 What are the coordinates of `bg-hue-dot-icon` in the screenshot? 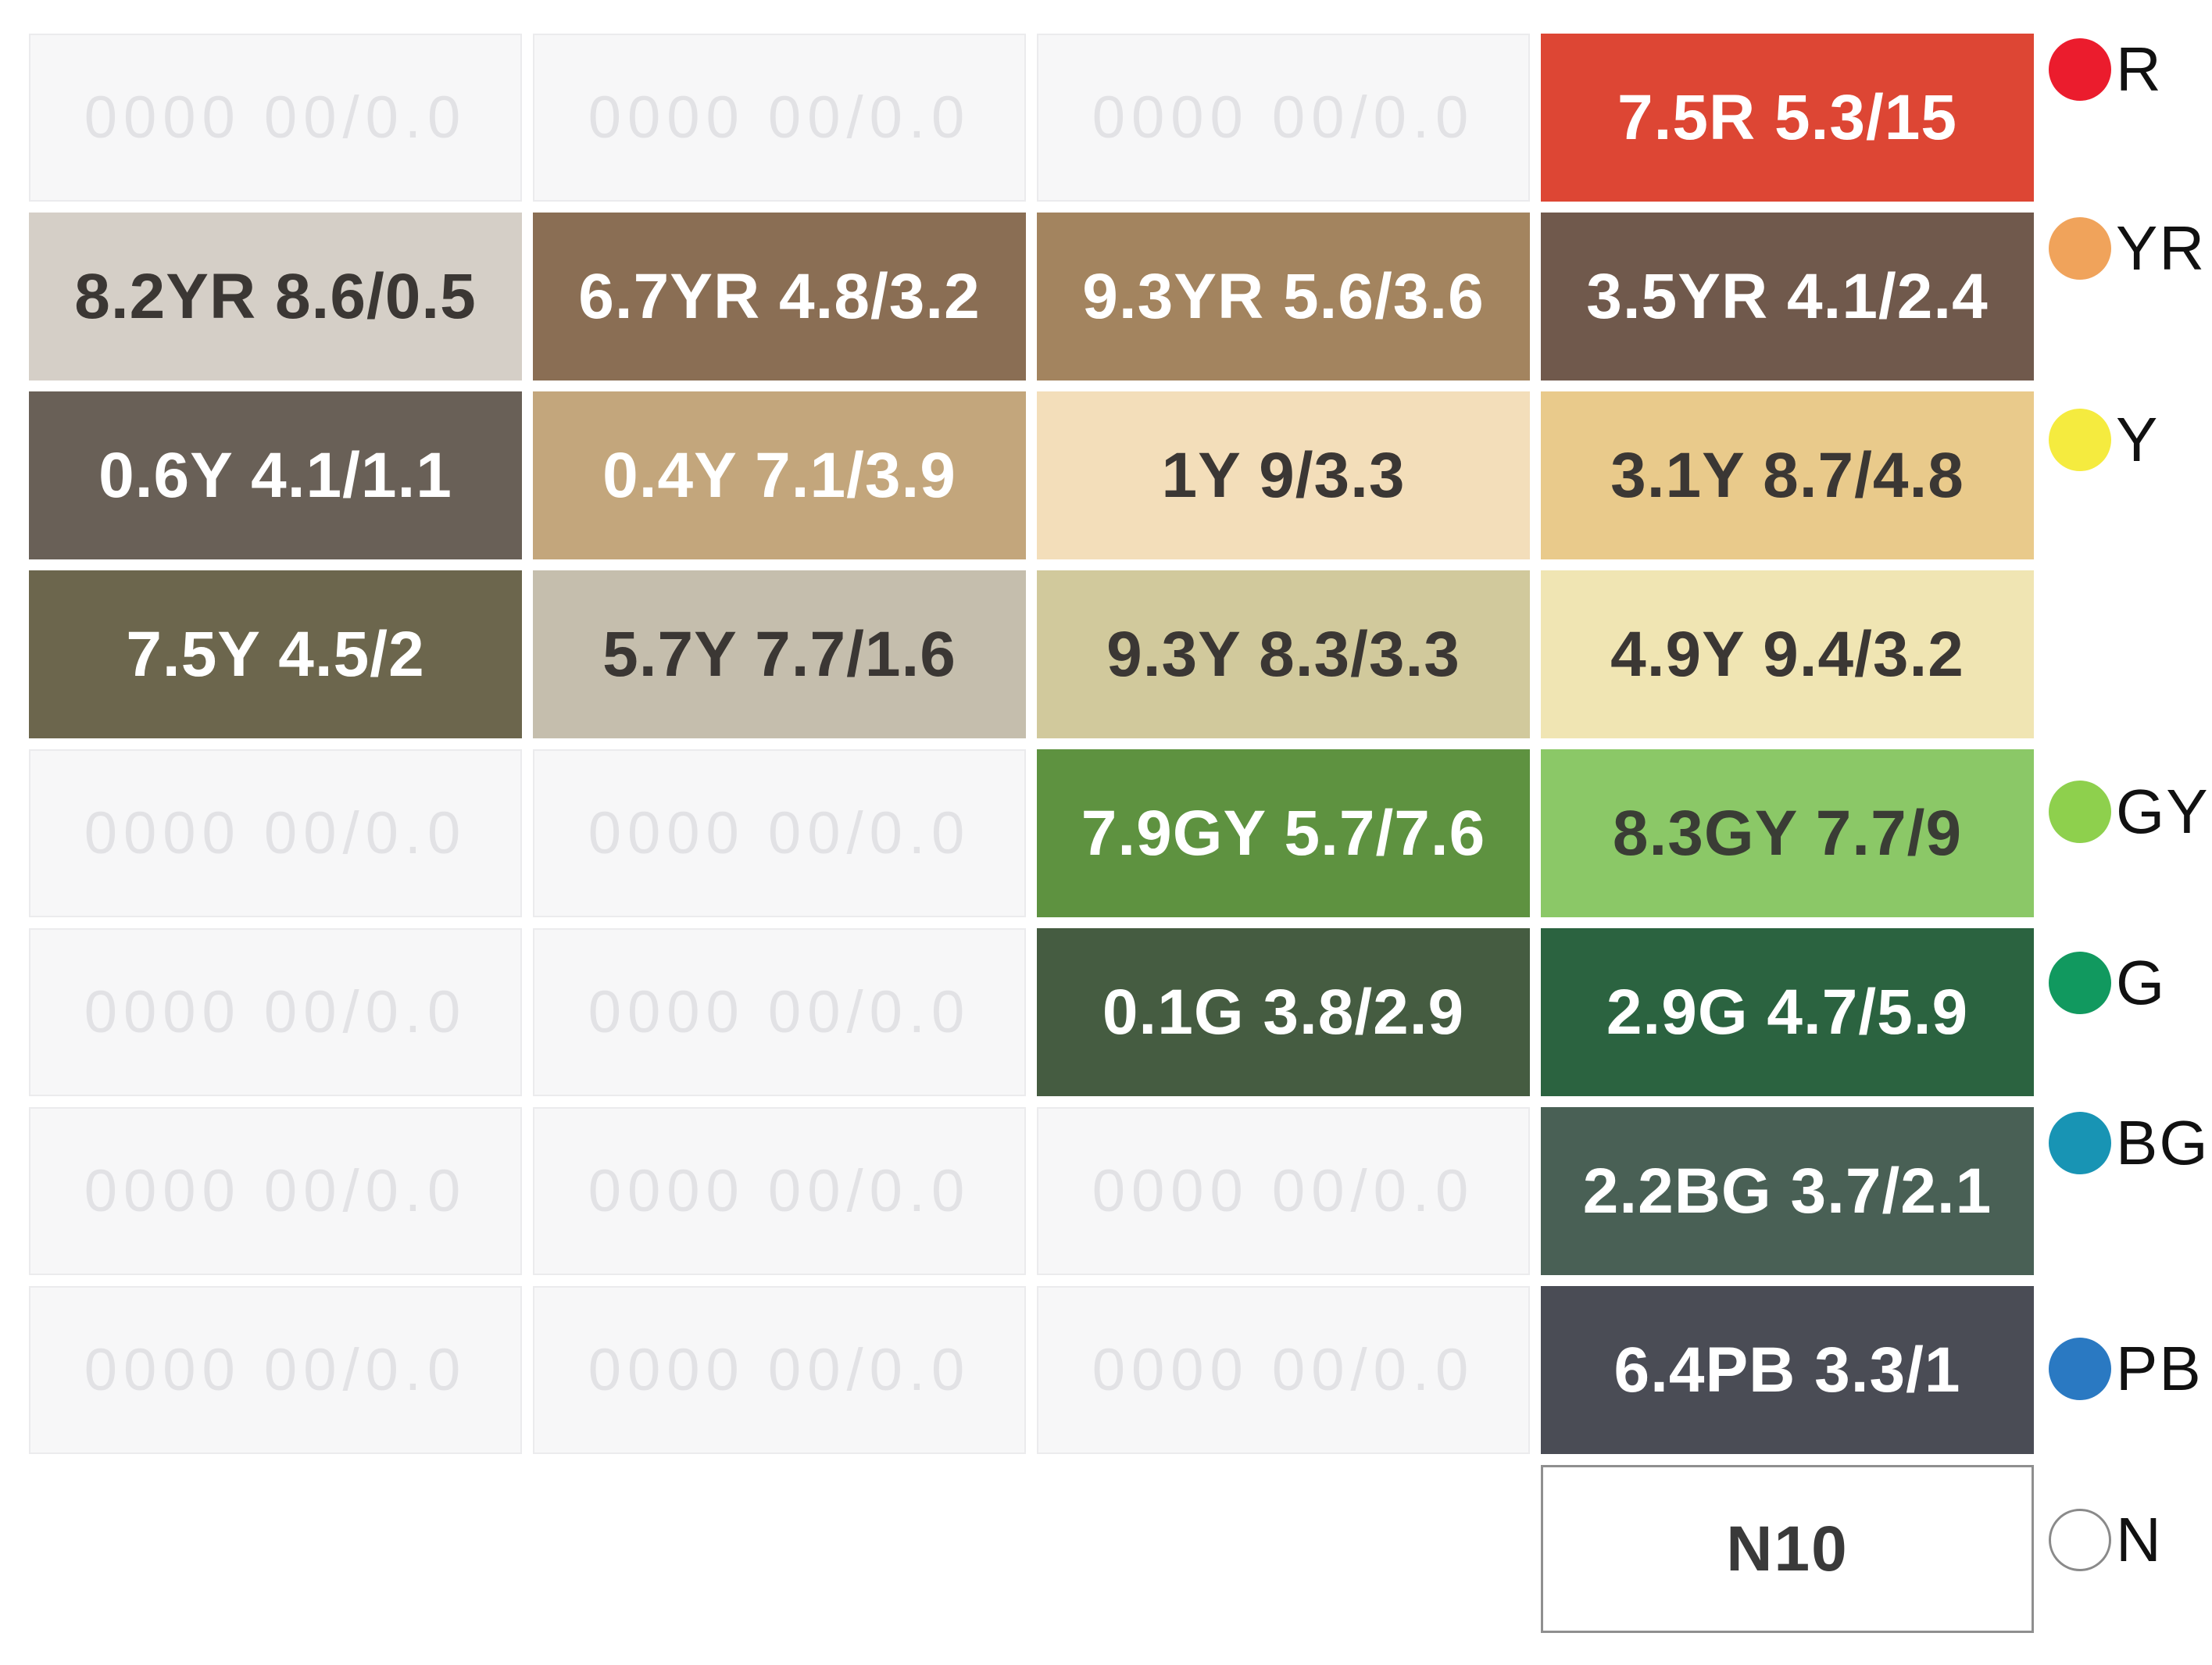 It's located at (2080, 1143).